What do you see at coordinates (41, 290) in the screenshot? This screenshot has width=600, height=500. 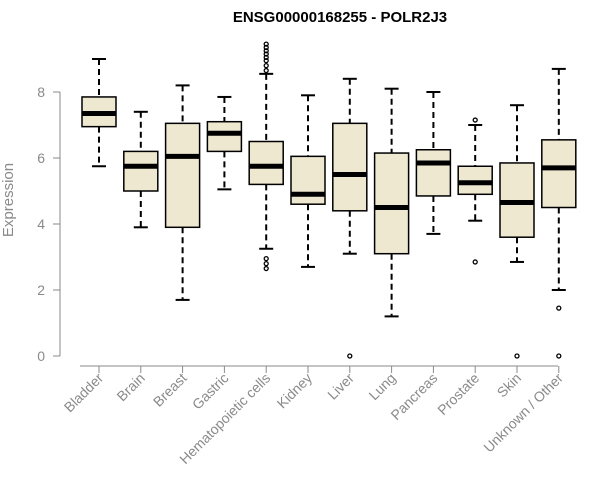 I see `y-tick-label: 2` at bounding box center [41, 290].